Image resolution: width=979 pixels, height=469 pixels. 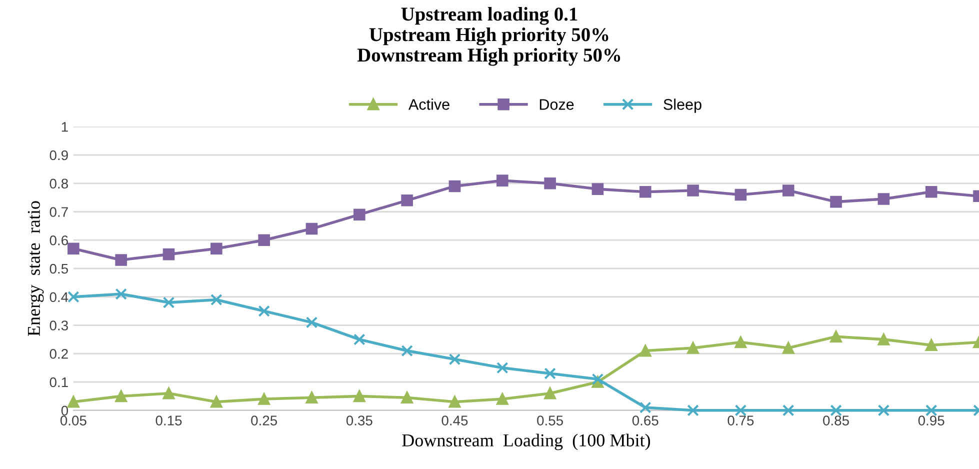 What do you see at coordinates (836, 421) in the screenshot?
I see `x-tick-label: 0.85` at bounding box center [836, 421].